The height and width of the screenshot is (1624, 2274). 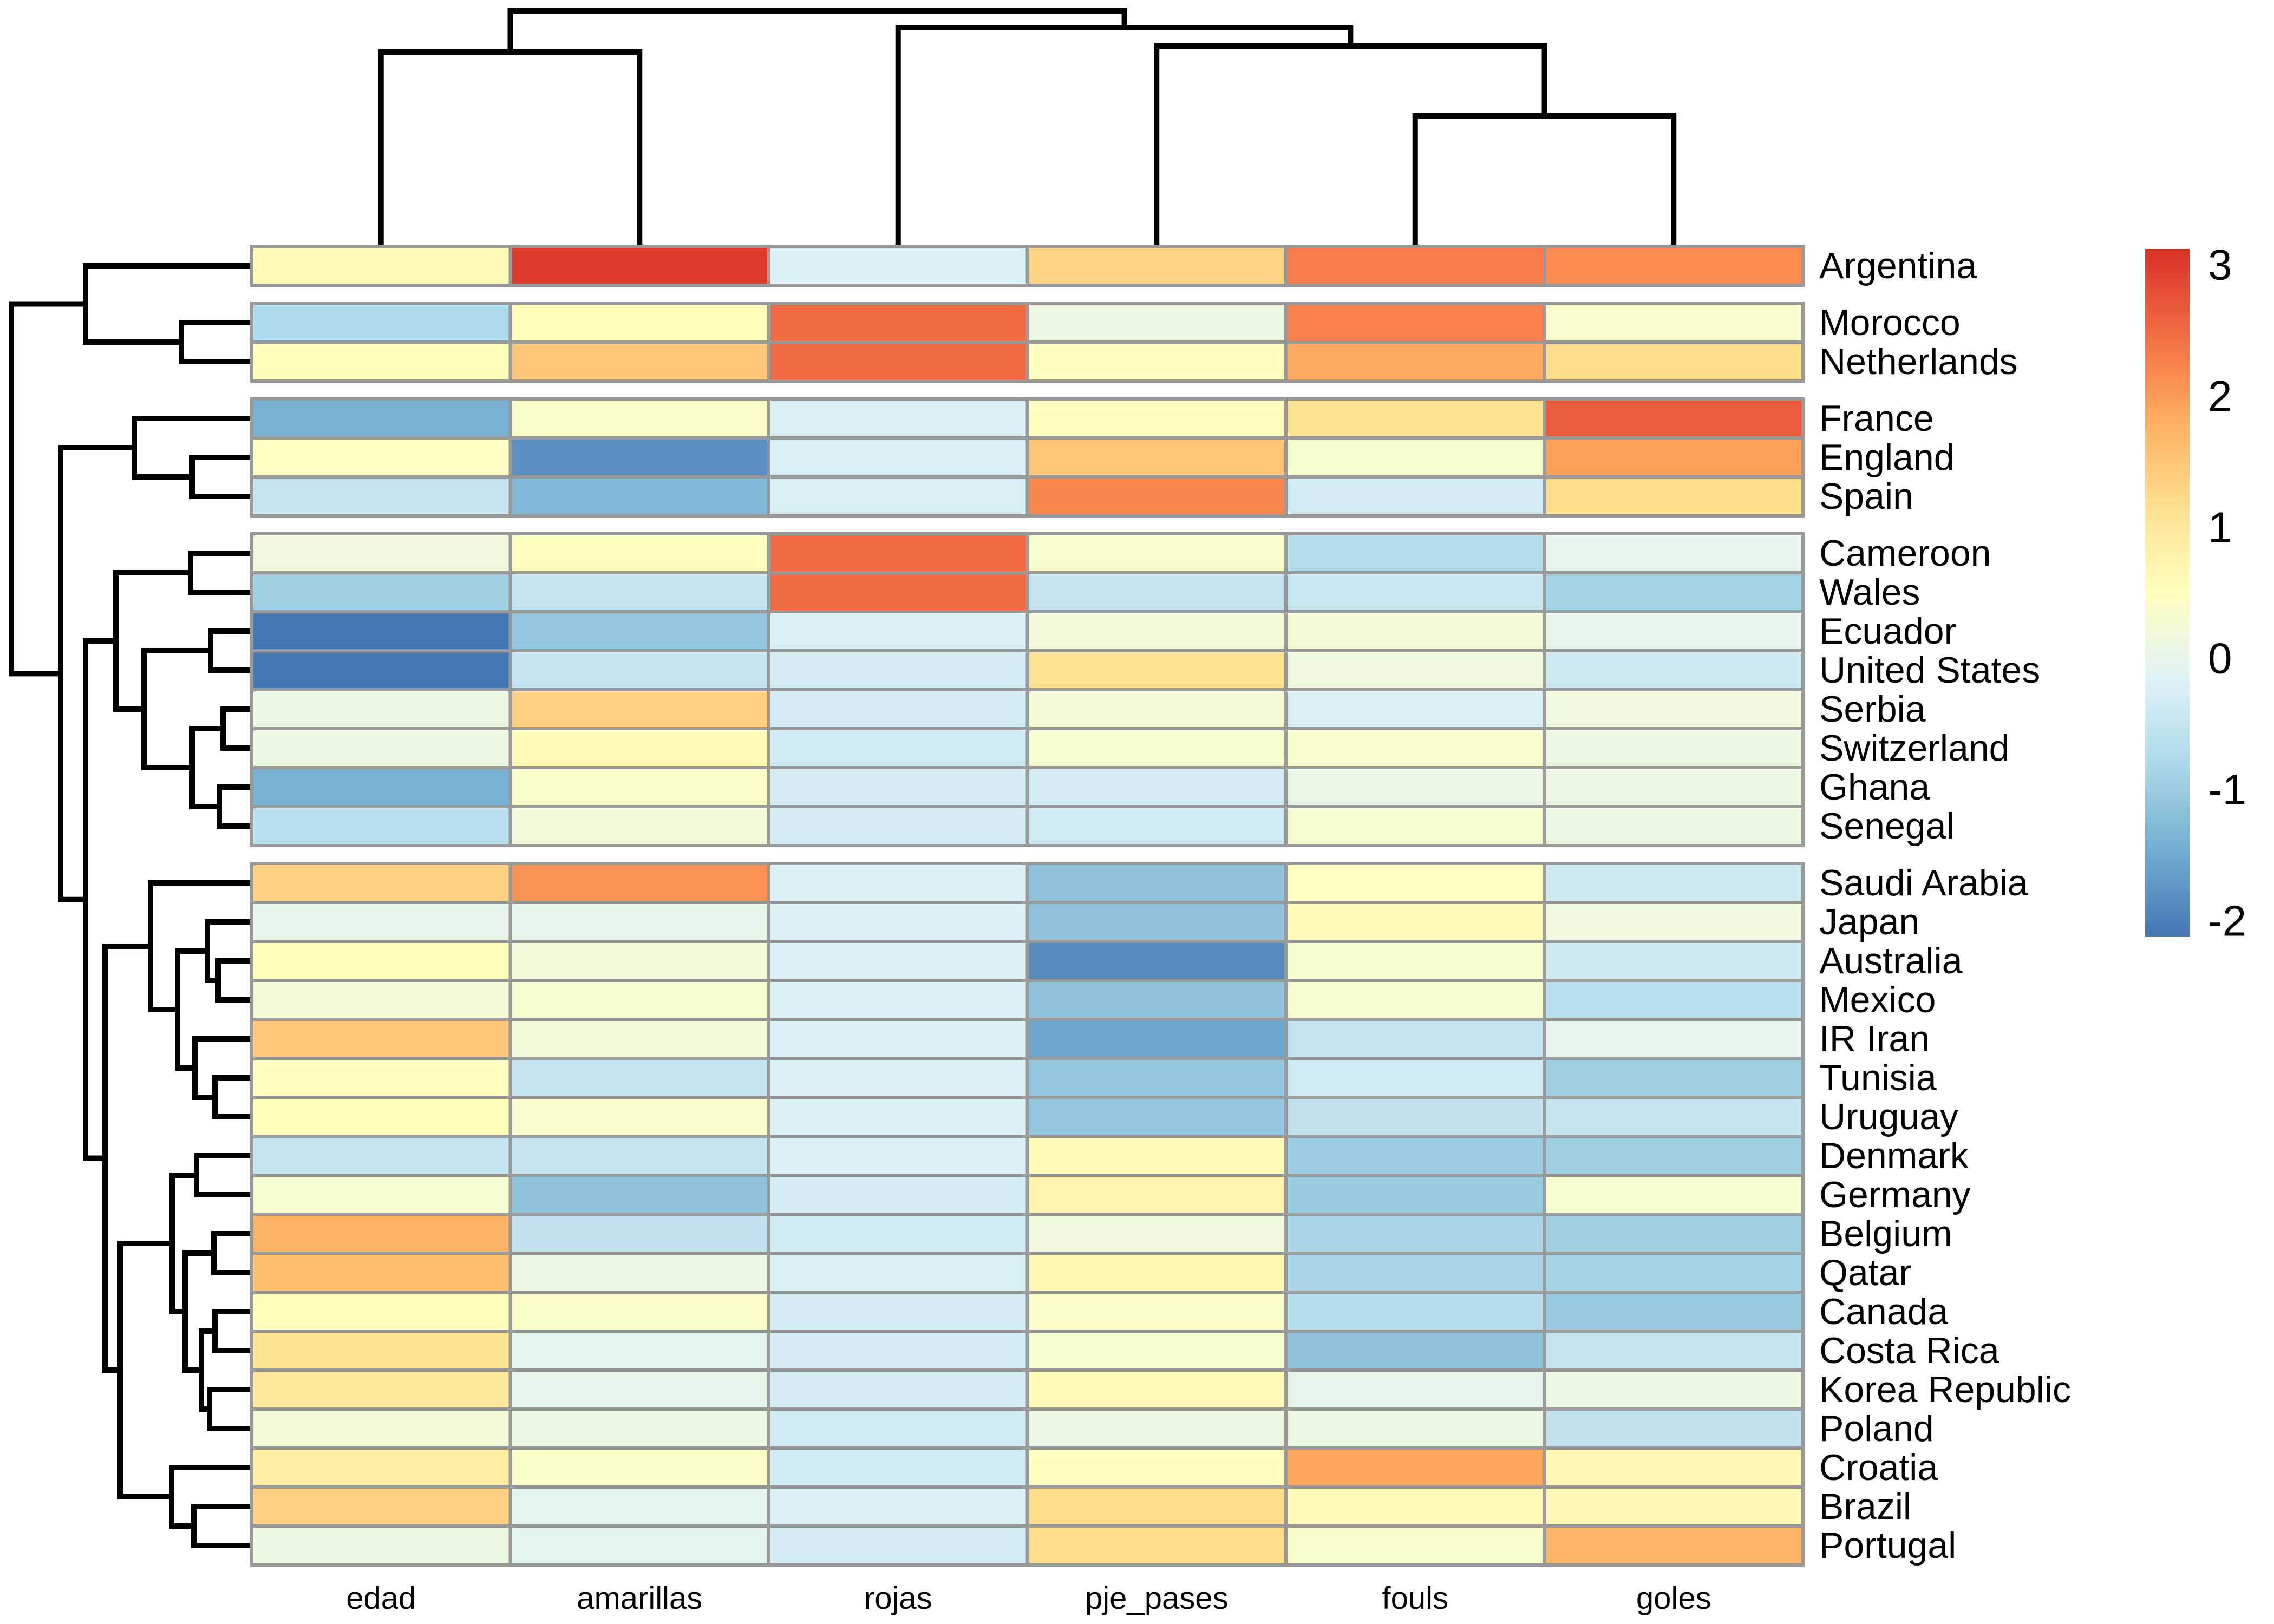 I want to click on row-label: Mexico, so click(x=1878, y=1000).